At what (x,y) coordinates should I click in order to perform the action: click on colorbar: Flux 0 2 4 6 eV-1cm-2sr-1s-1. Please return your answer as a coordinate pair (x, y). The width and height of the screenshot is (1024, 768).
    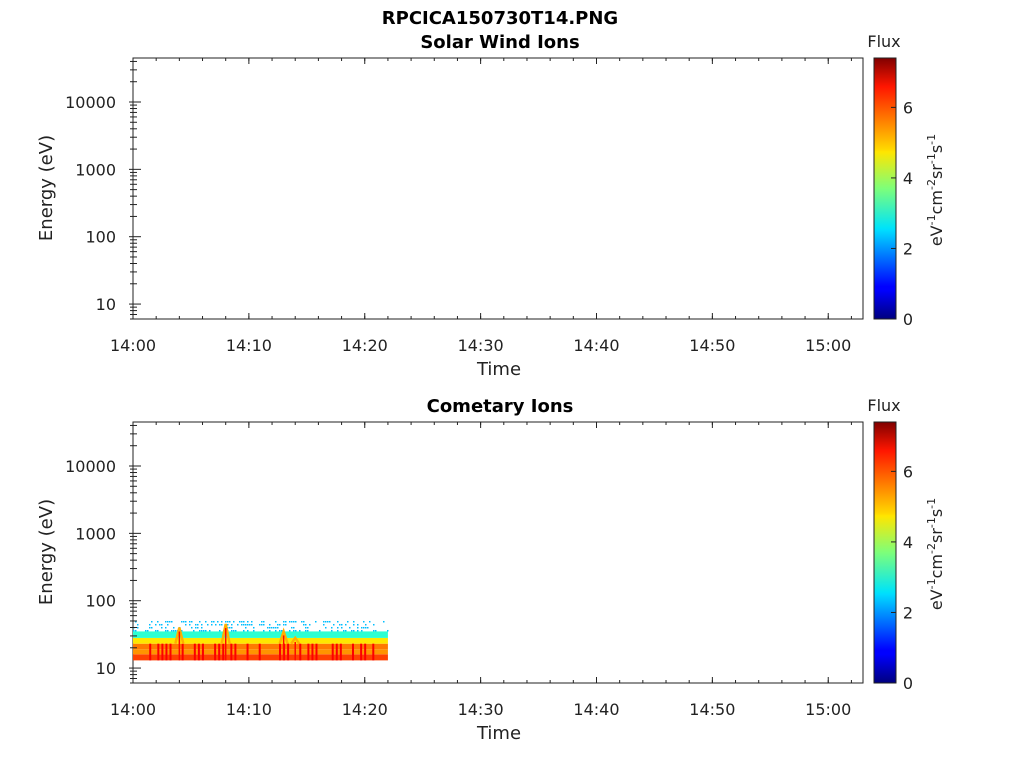
    Looking at the image, I should click on (906, 180).